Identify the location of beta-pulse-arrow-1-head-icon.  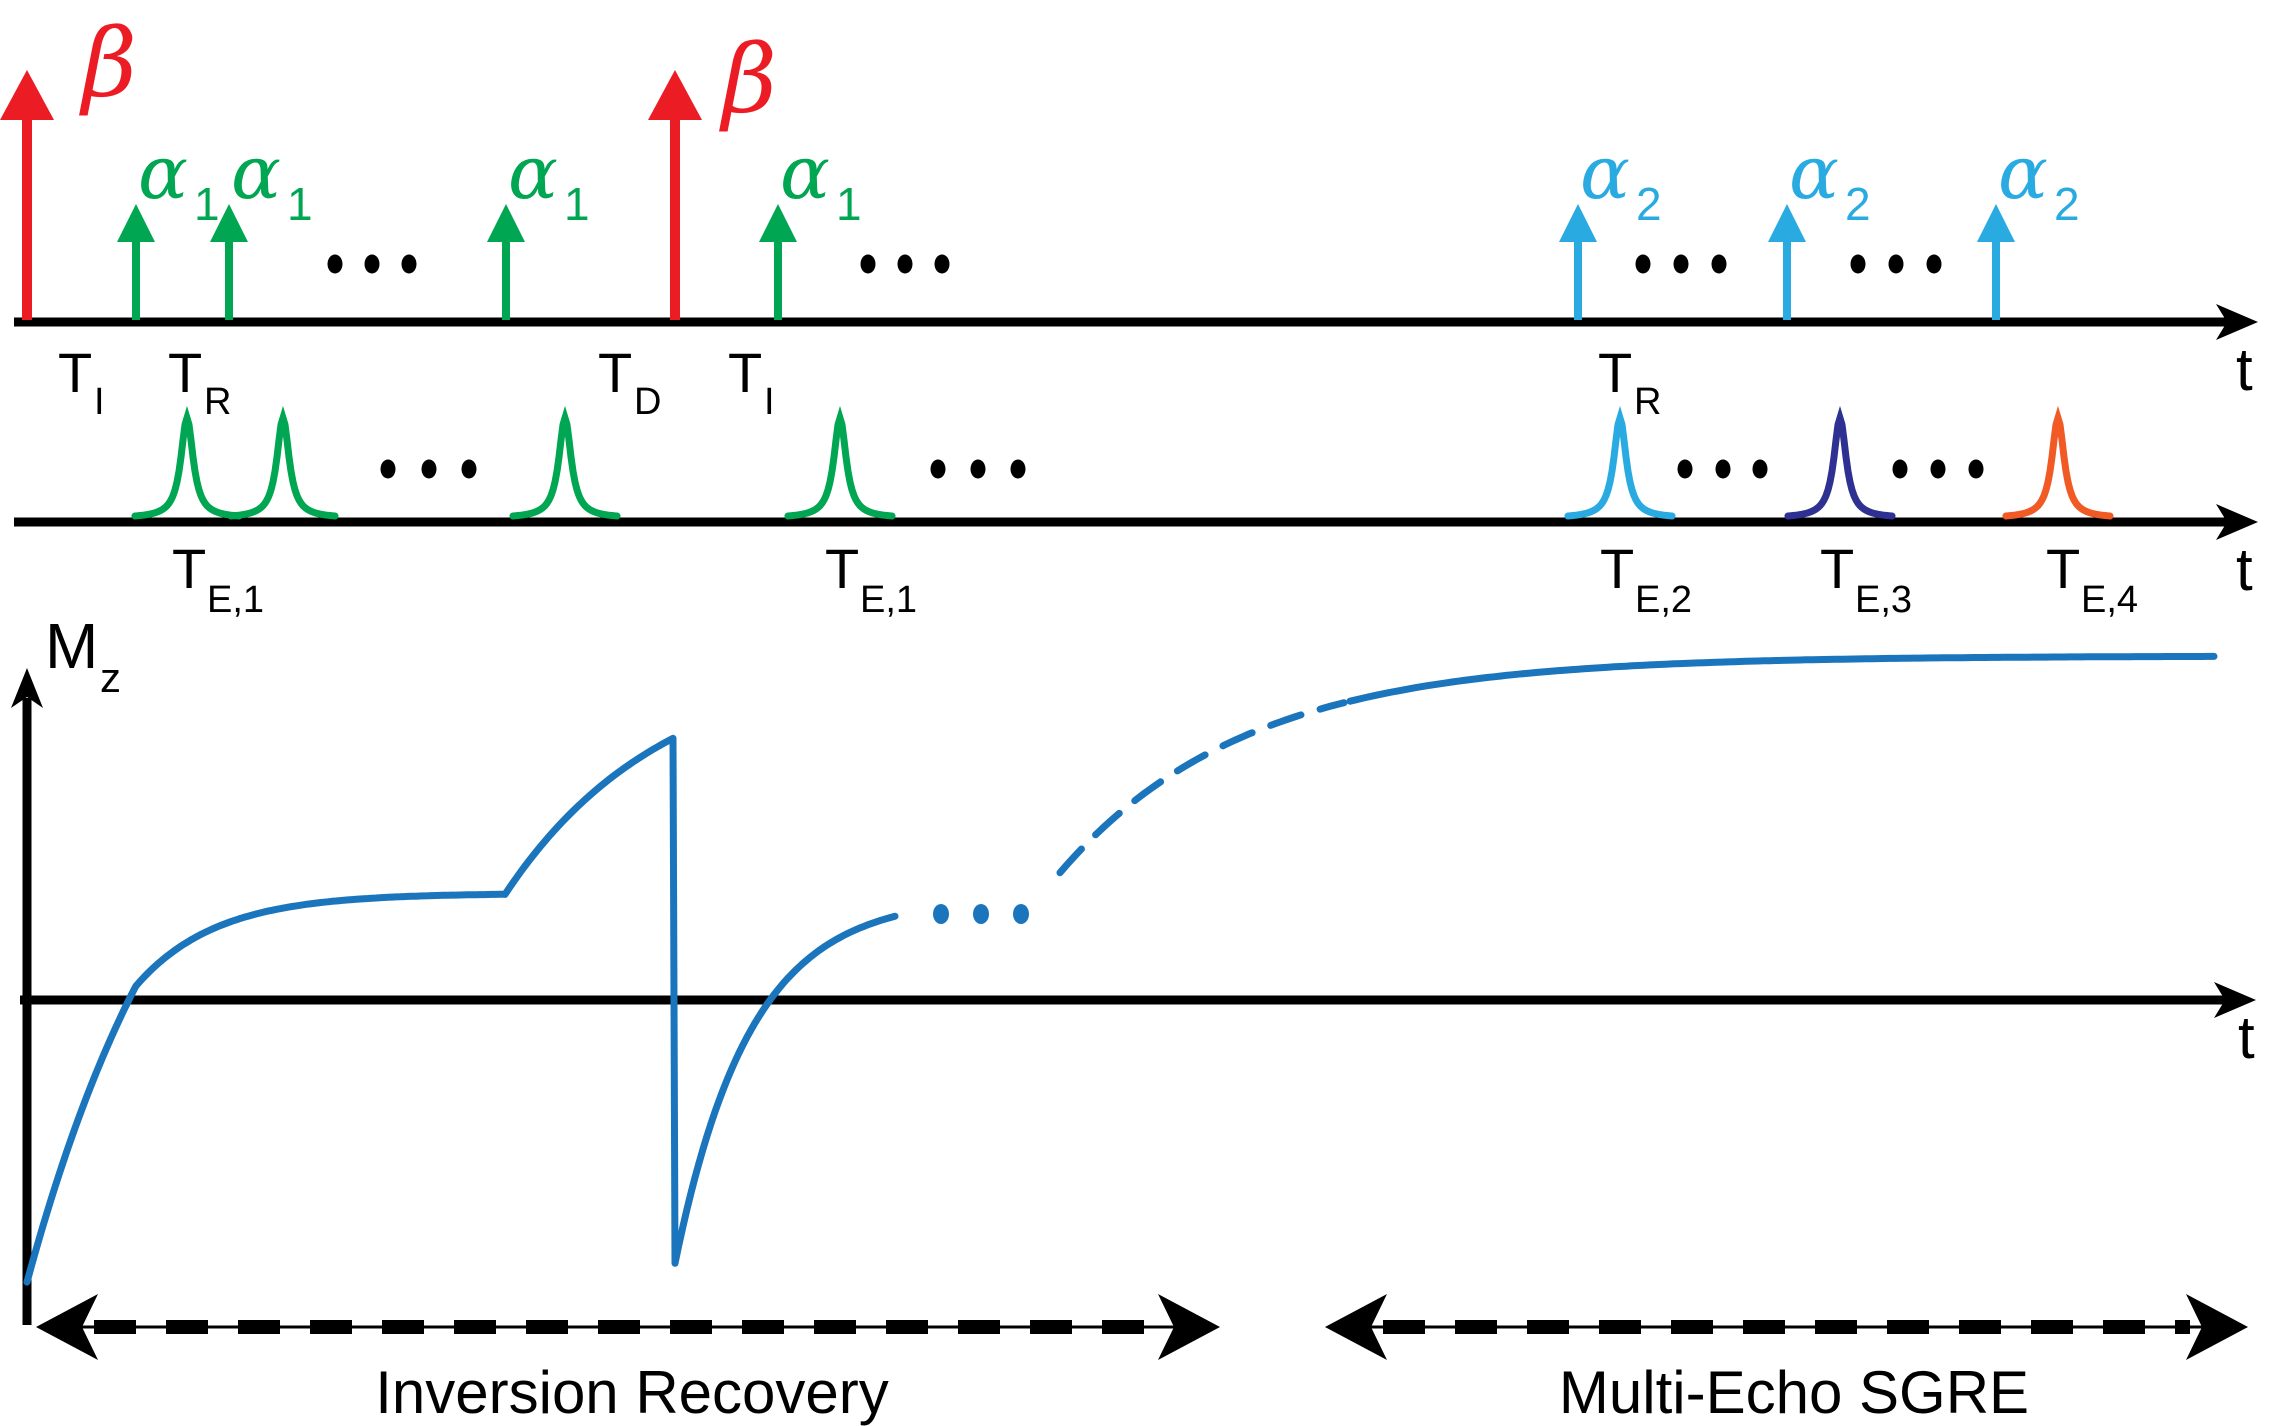
(27, 95).